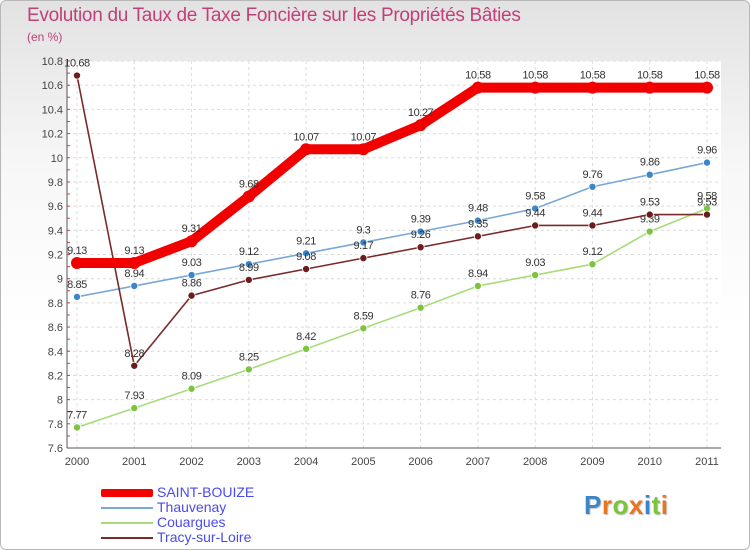 This screenshot has width=750, height=550. Describe the element at coordinates (206, 492) in the screenshot. I see `legend-label: SAINT-BOUIZE` at that location.